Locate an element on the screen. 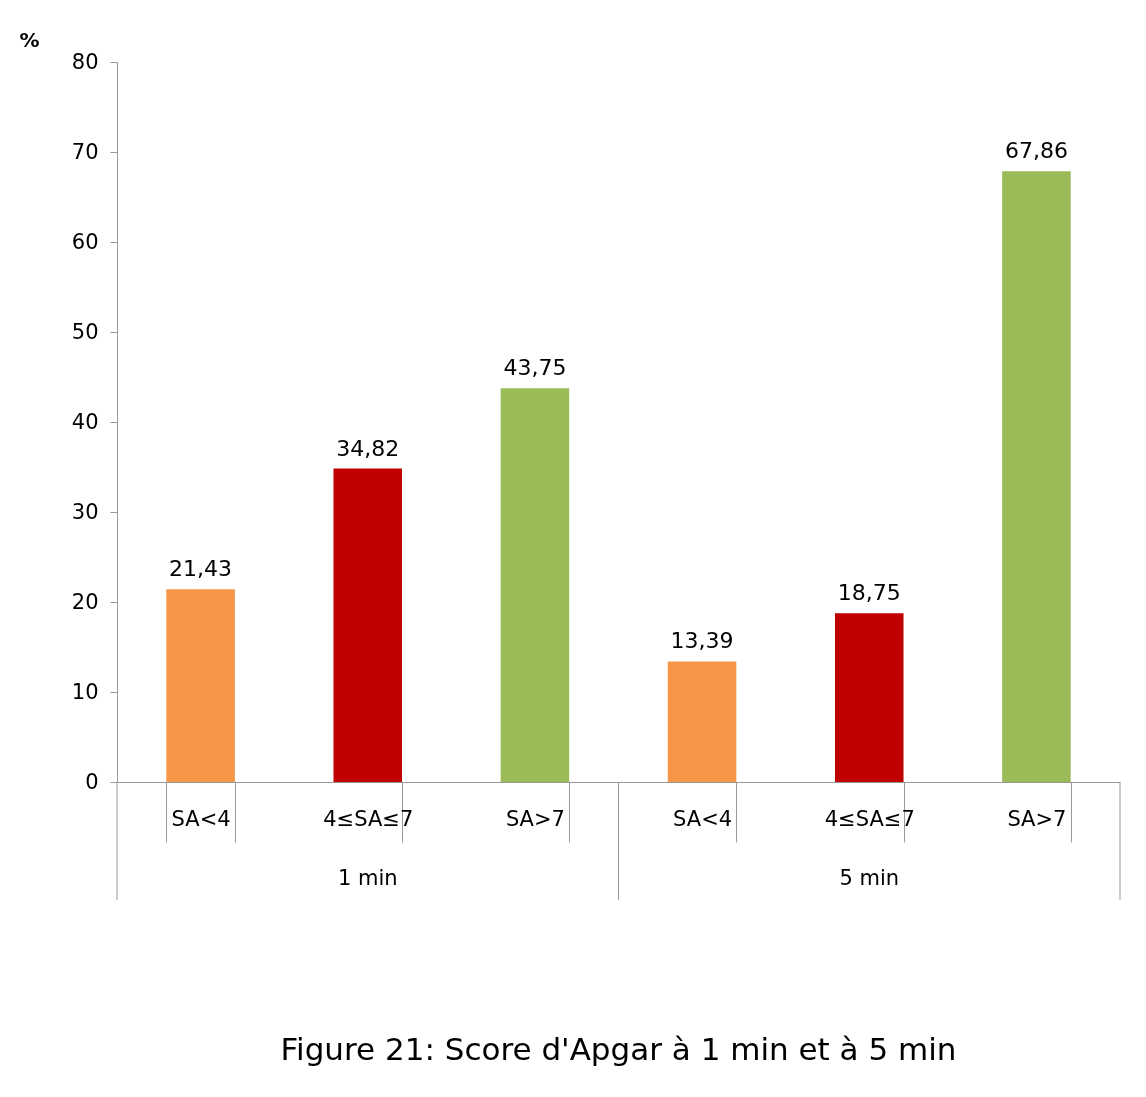  data-label: 13,39 is located at coordinates (702, 641).